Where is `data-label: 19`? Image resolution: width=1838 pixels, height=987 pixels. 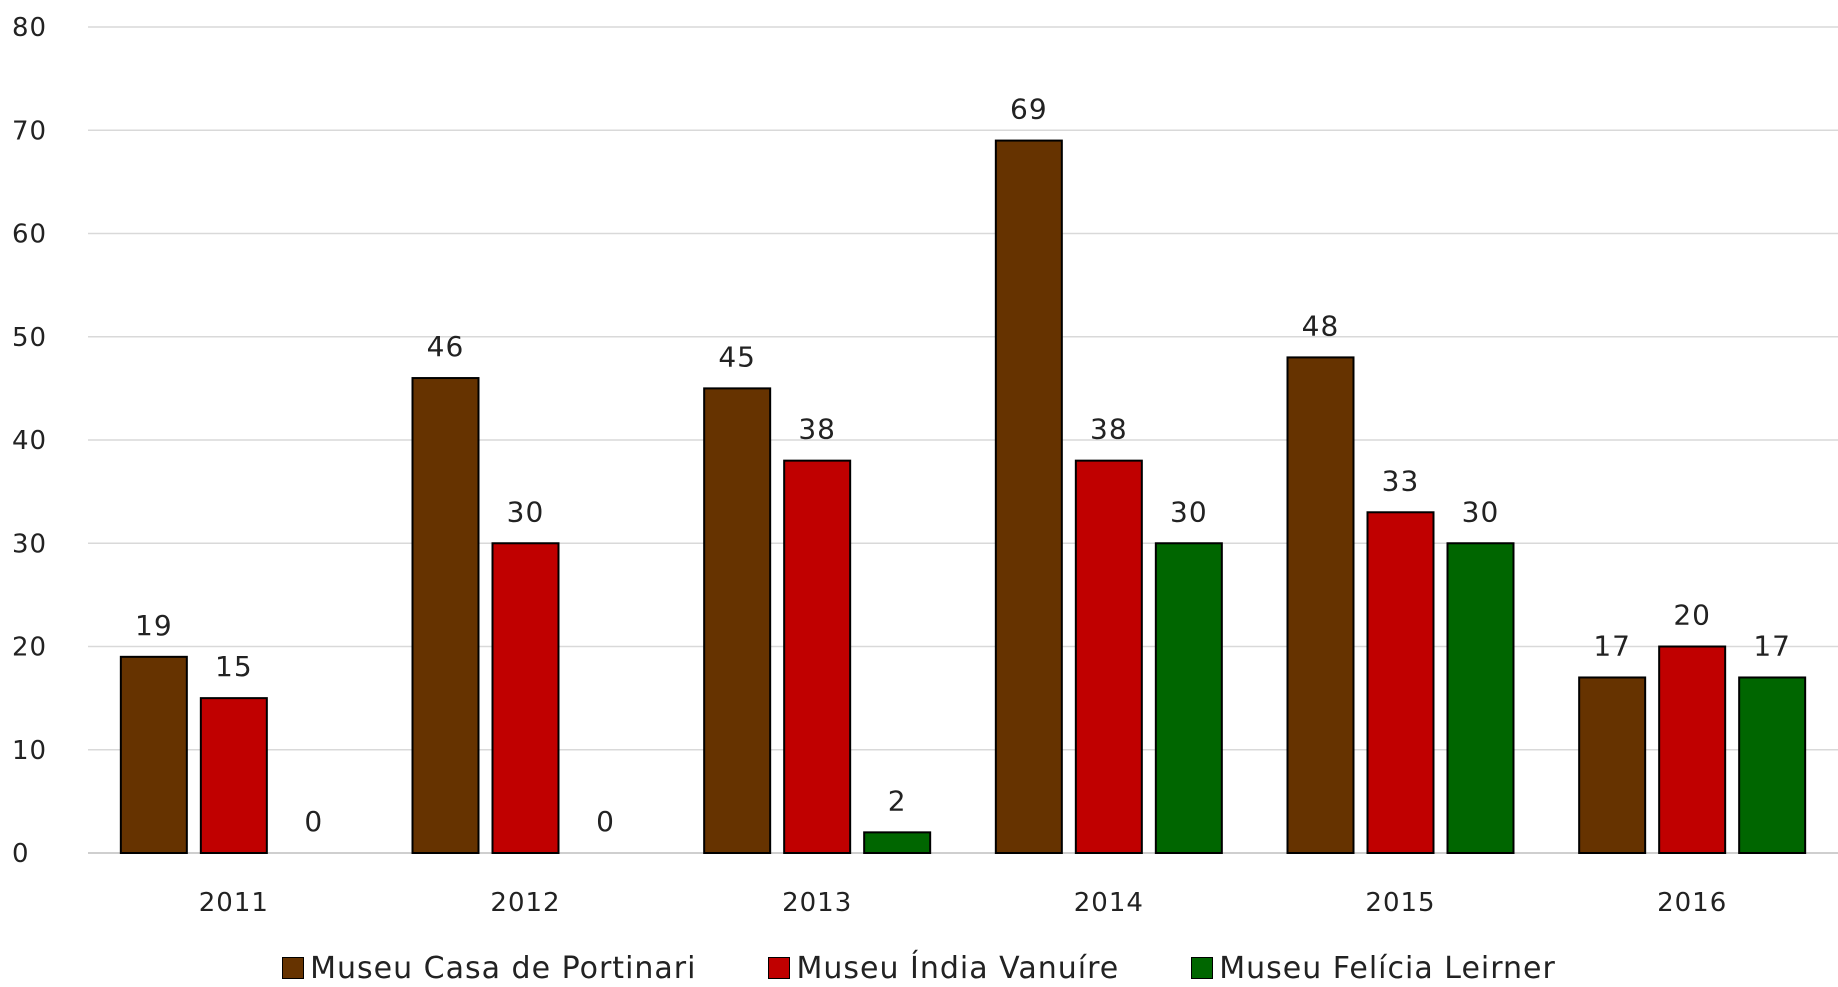 data-label: 19 is located at coordinates (154, 625).